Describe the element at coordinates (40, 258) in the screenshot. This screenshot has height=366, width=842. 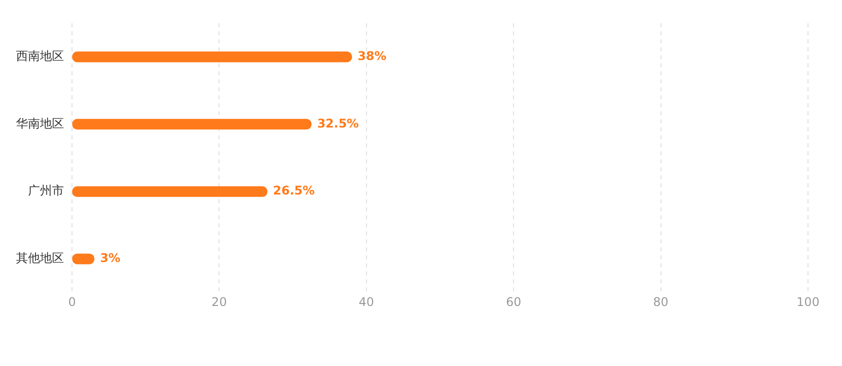
I see `y-tick-label: 其他地区` at that location.